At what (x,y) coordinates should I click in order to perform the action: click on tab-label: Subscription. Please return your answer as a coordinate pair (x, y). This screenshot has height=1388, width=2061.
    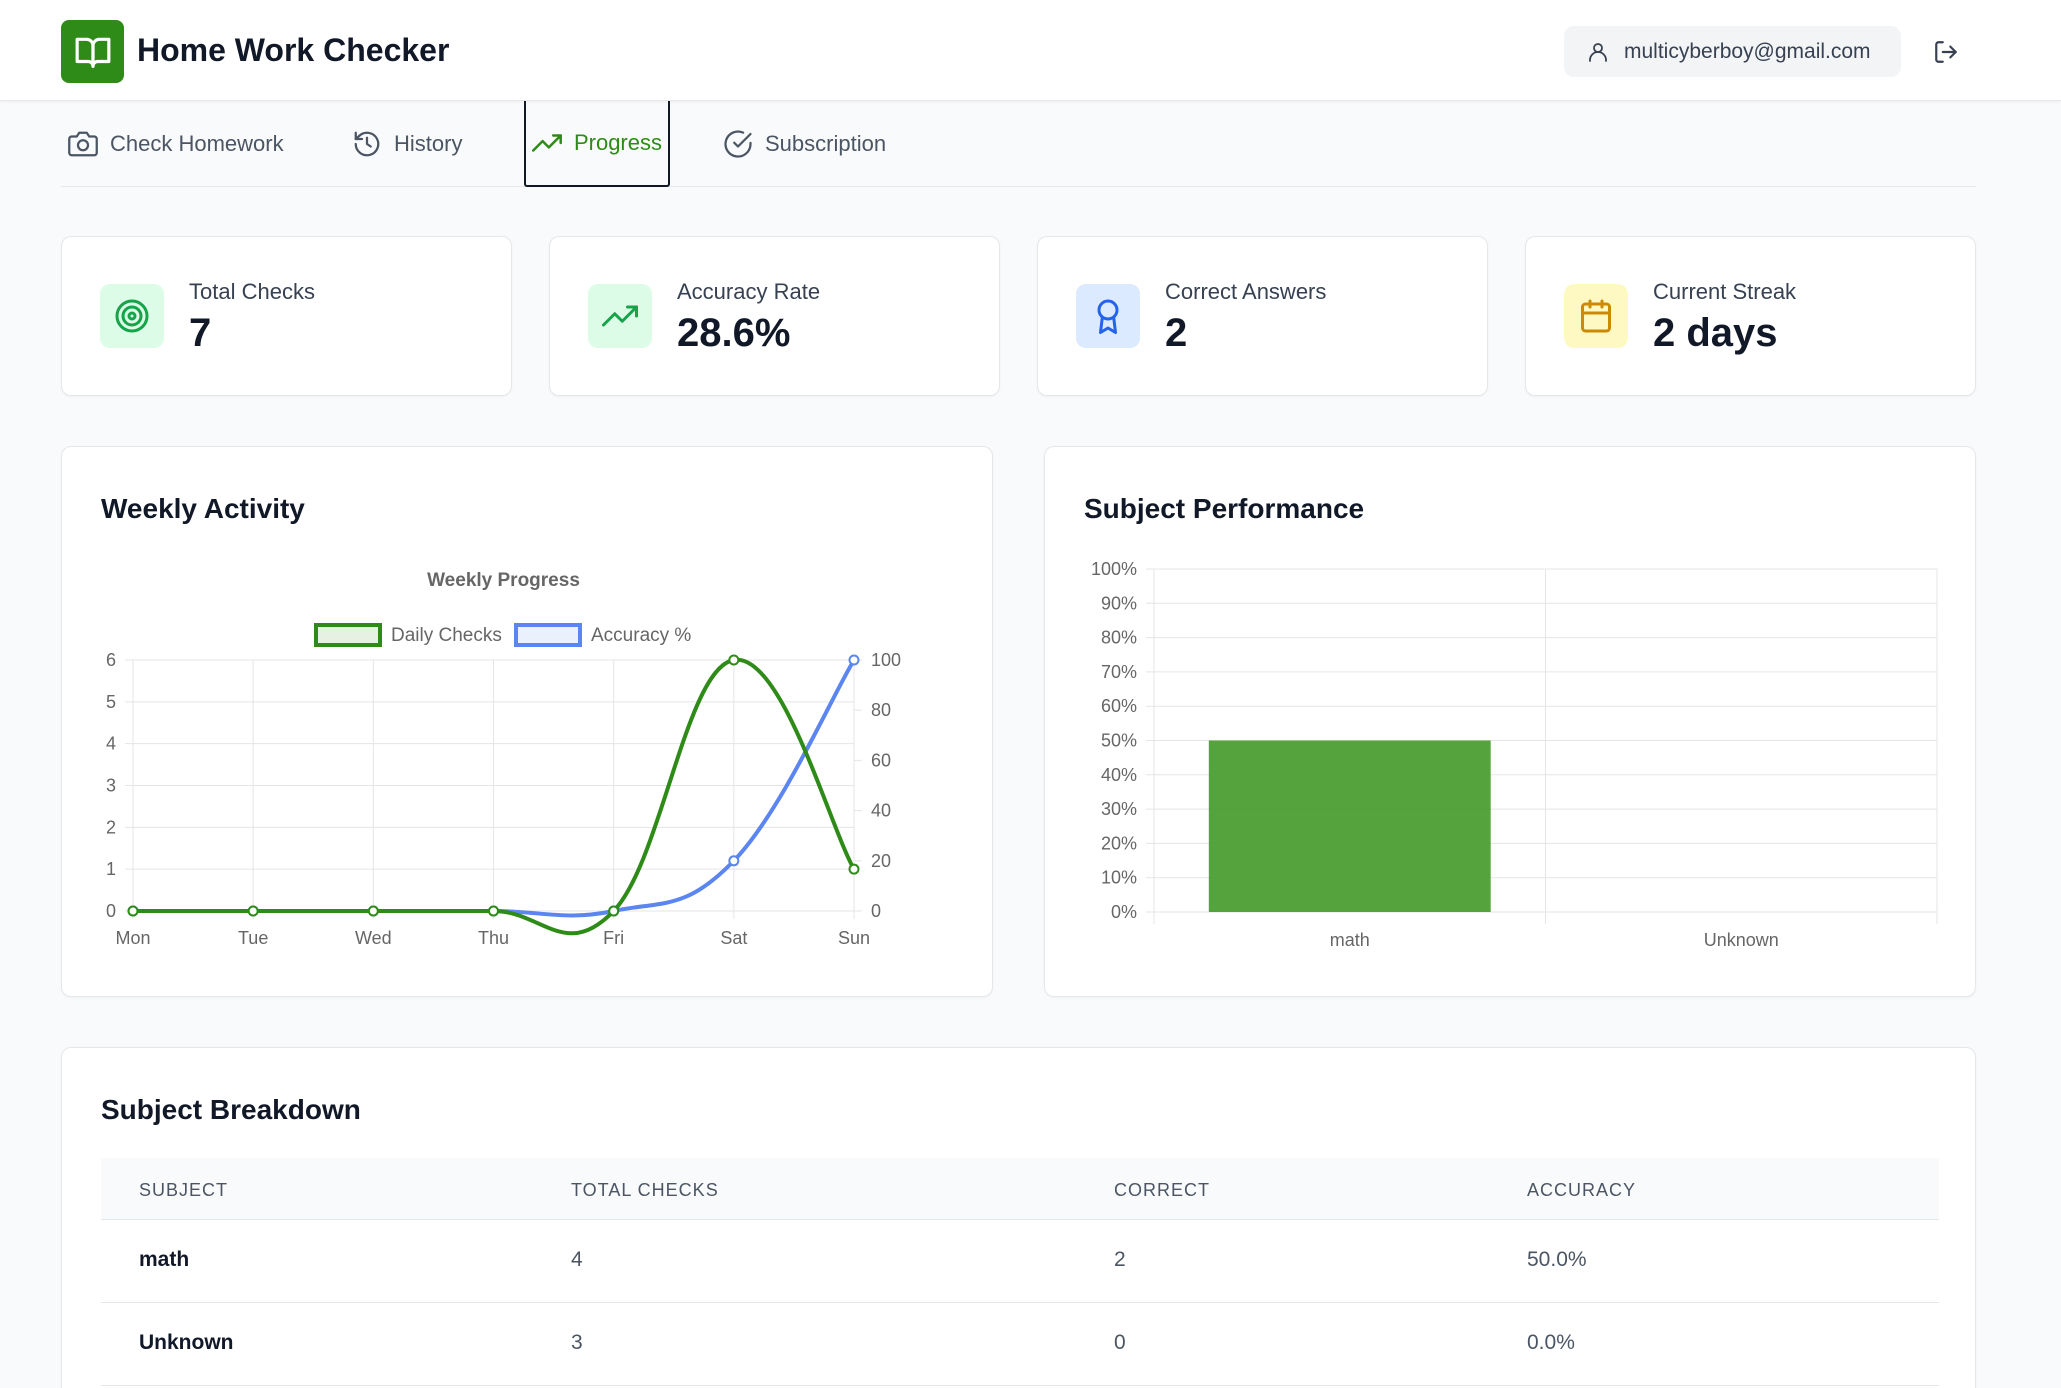
    Looking at the image, I should click on (826, 143).